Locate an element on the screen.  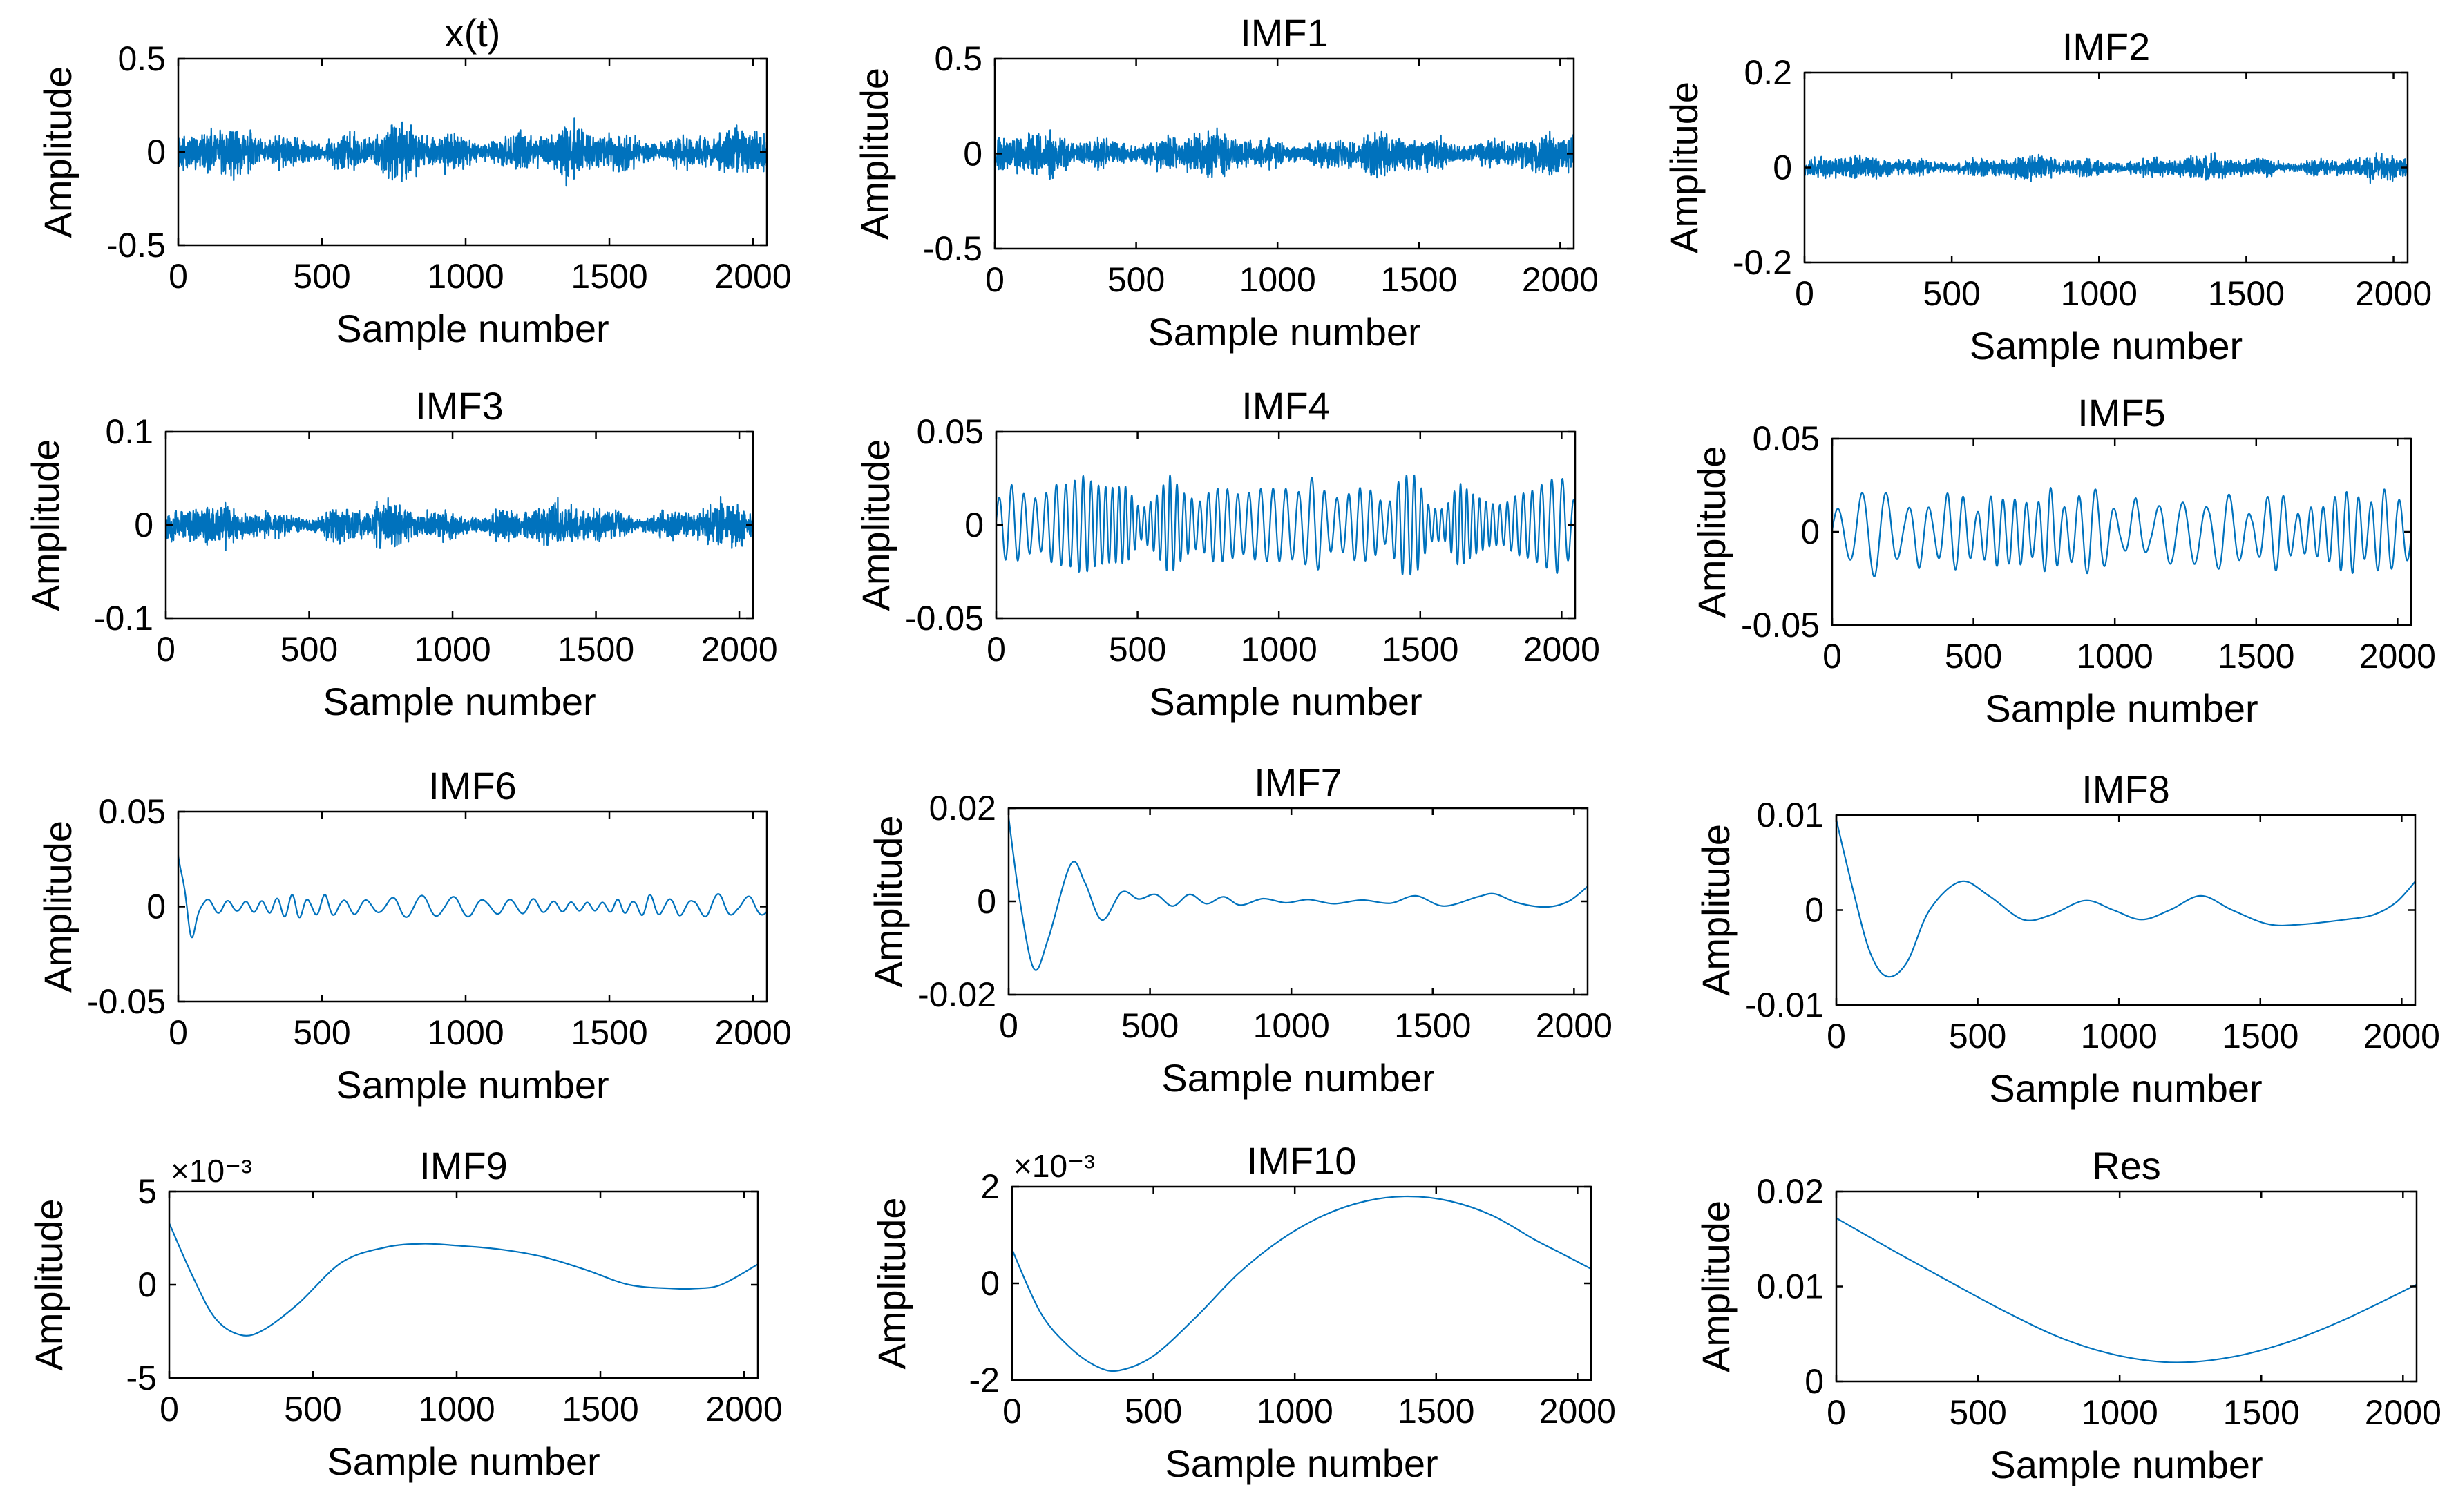
subplot-title: IMF10 is located at coordinates (1302, 1161).